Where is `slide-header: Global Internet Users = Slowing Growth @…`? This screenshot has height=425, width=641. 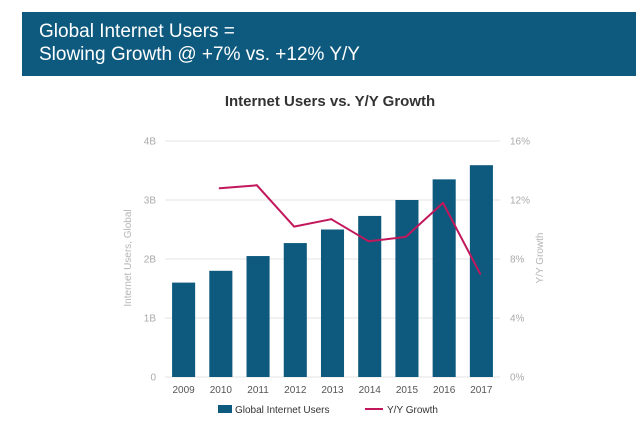
slide-header: Global Internet Users = Slowing Growth @… is located at coordinates (329, 44).